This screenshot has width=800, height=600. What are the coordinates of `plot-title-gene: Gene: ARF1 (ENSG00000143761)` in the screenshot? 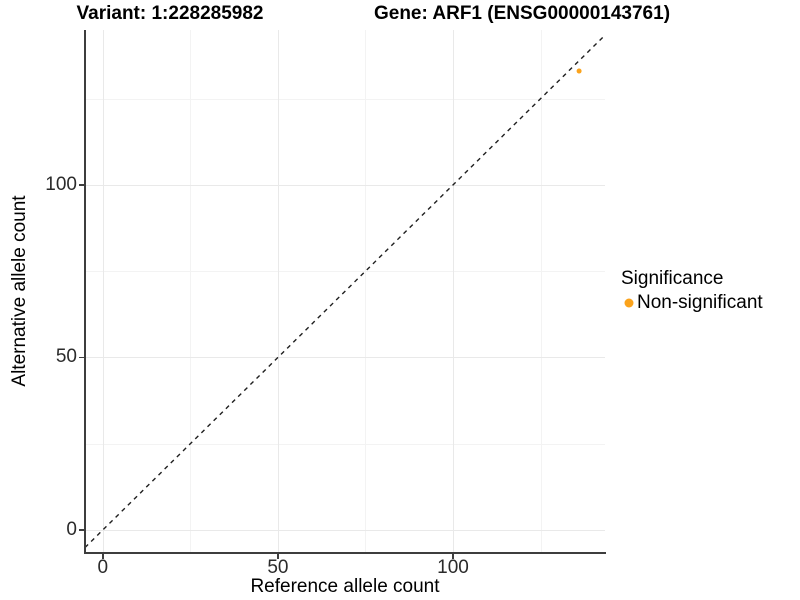 It's located at (522, 13).